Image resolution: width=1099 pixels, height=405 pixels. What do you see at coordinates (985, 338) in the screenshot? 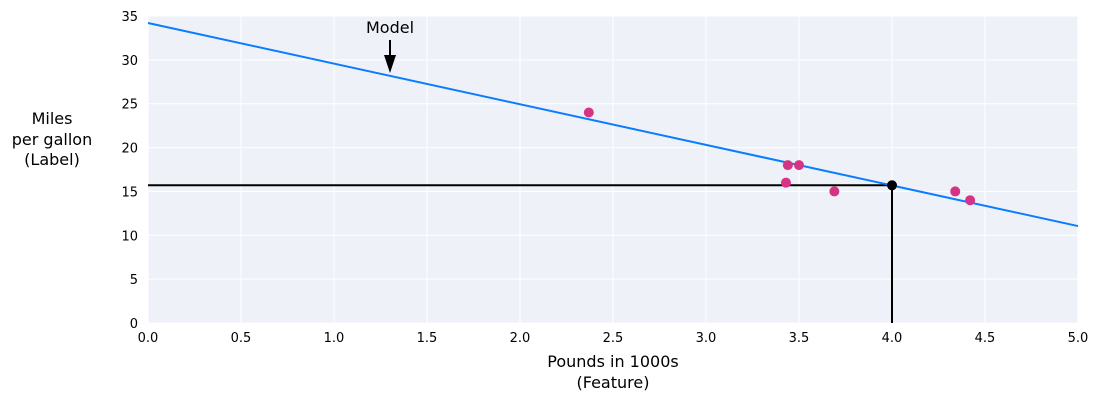
I see `x-tick-label: 4.5` at bounding box center [985, 338].